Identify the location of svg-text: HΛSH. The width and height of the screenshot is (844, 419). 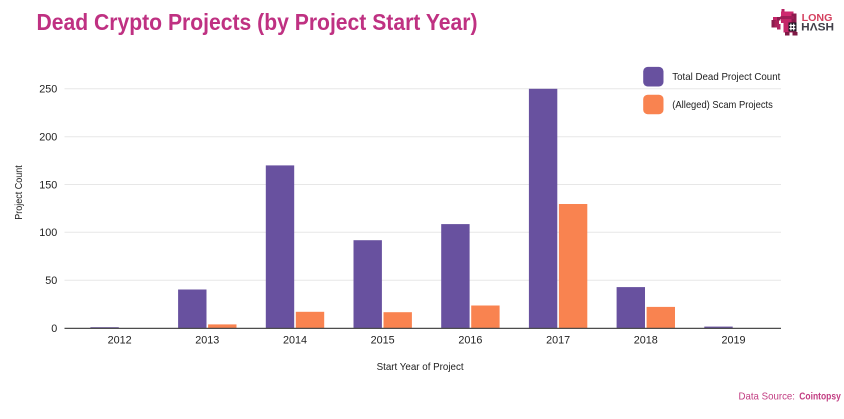
(817, 28).